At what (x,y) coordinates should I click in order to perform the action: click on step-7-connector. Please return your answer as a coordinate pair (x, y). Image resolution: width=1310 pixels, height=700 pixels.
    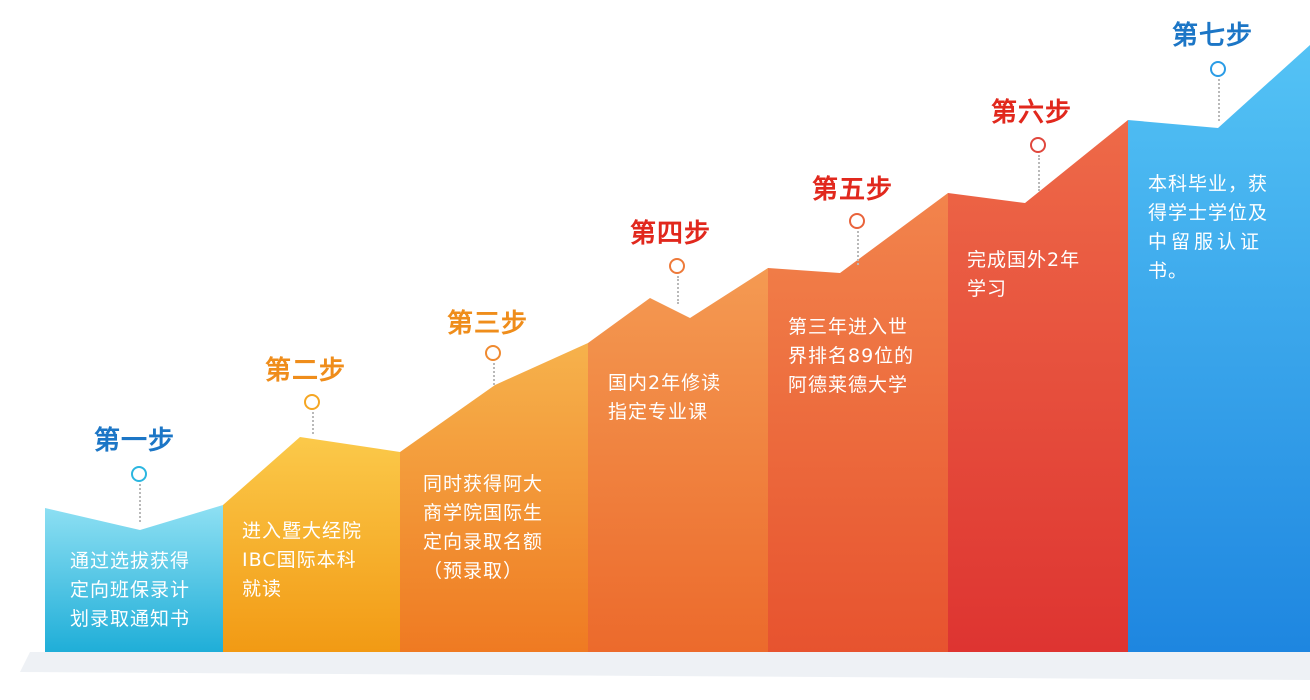
    Looking at the image, I should click on (1219, 100).